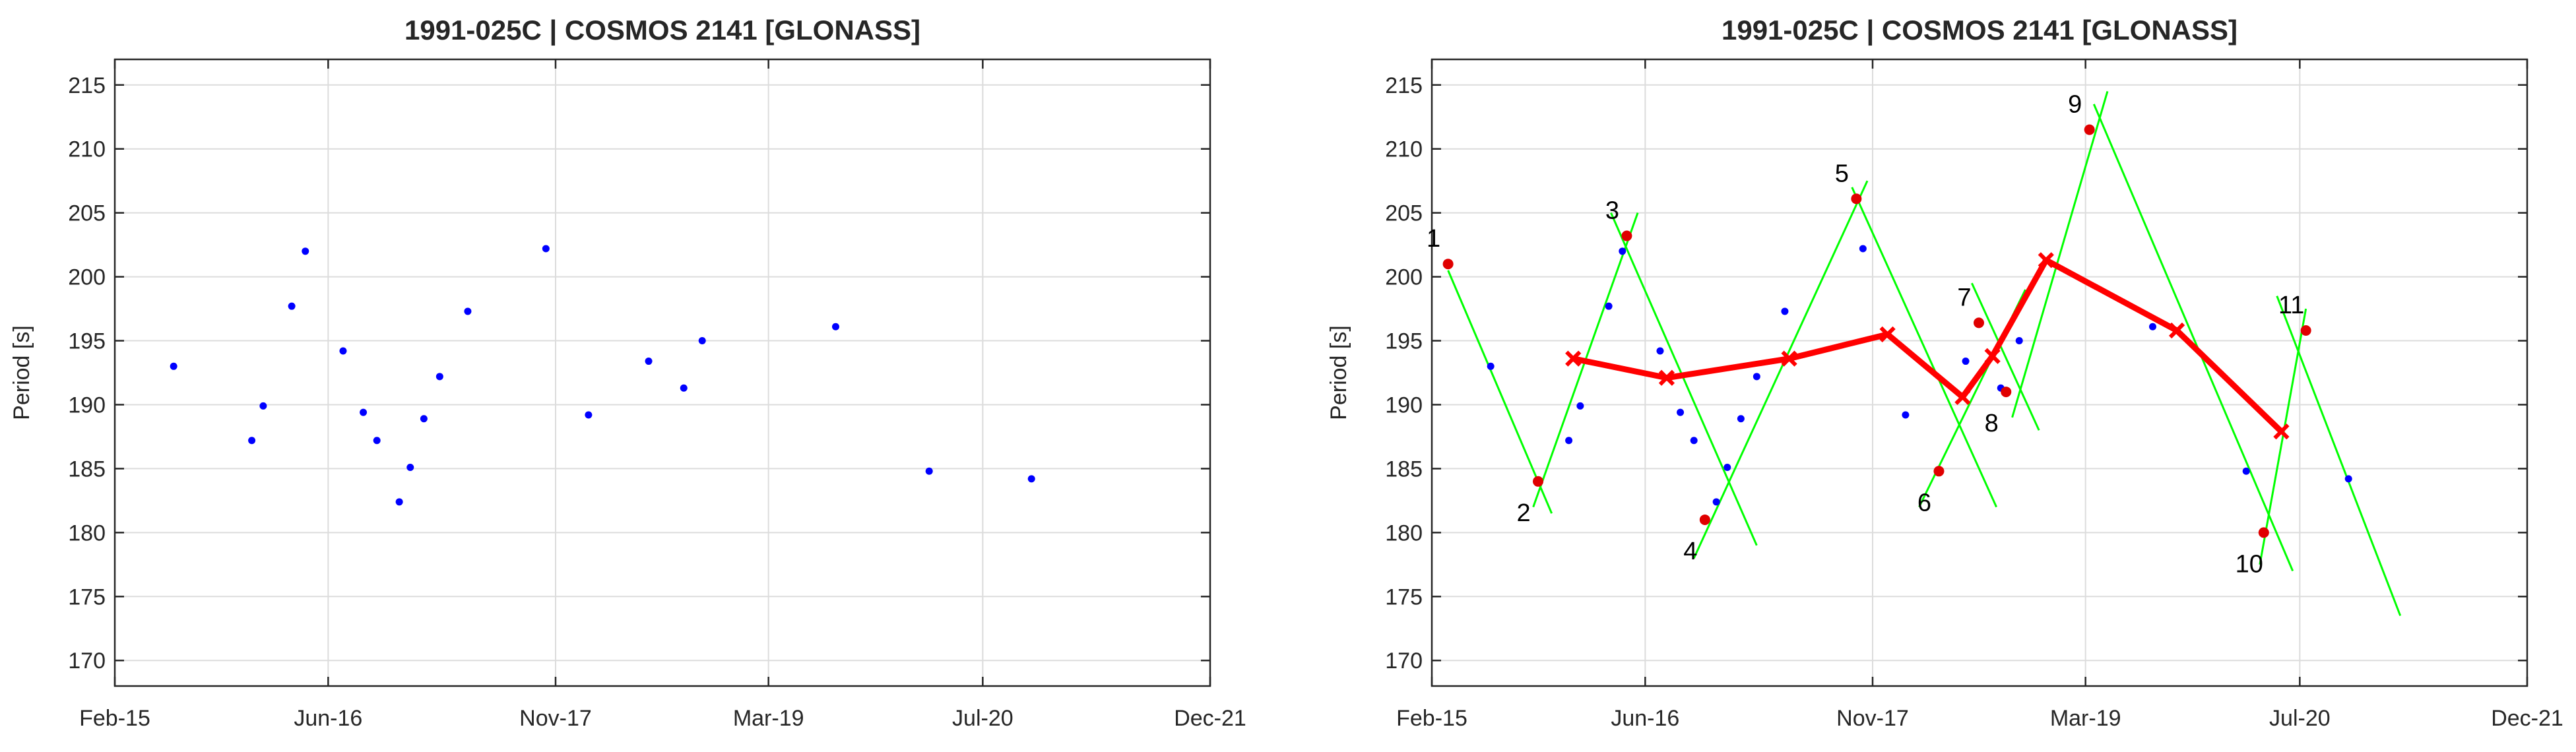 This screenshot has width=2576, height=752. I want to click on extremum-label: 9, so click(2075, 105).